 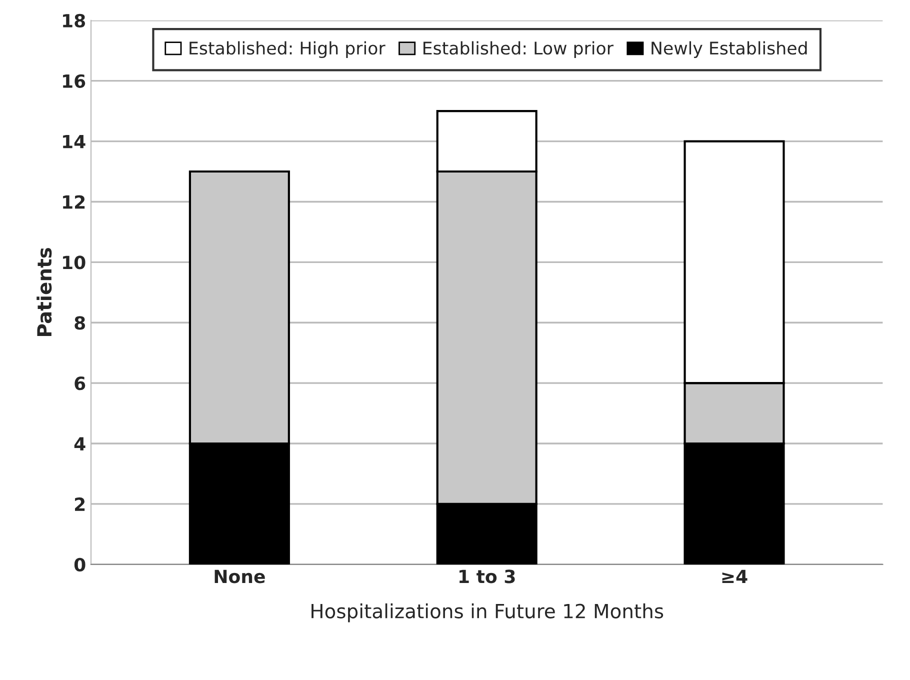 What do you see at coordinates (80, 323) in the screenshot?
I see `y-tick-label: 8` at bounding box center [80, 323].